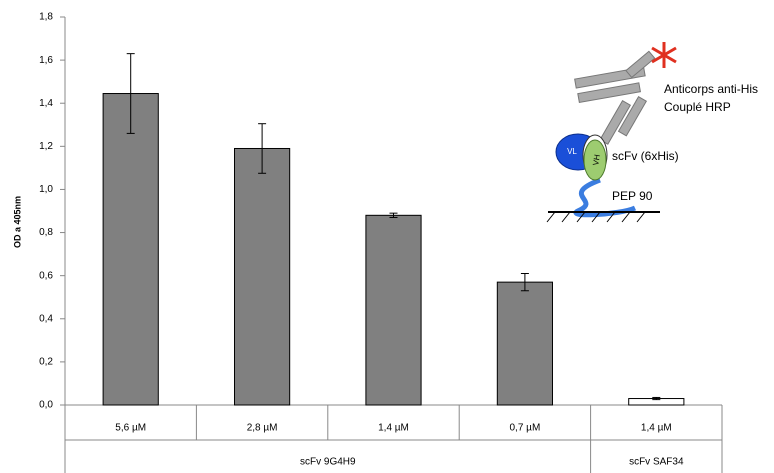 The width and height of the screenshot is (774, 473). Describe the element at coordinates (46, 275) in the screenshot. I see `y-tick-label: 0,6` at that location.